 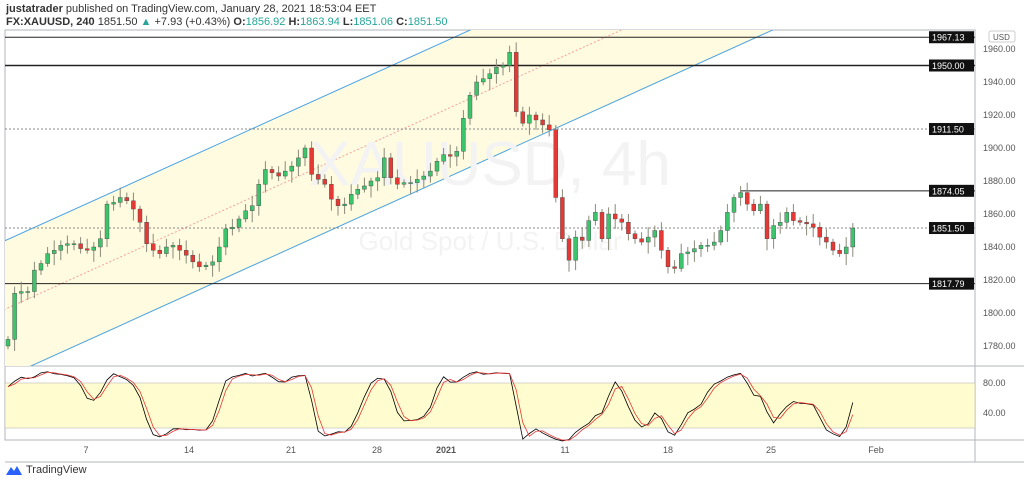 What do you see at coordinates (999, 82) in the screenshot?
I see `price-tick-label: 1940.00` at bounding box center [999, 82].